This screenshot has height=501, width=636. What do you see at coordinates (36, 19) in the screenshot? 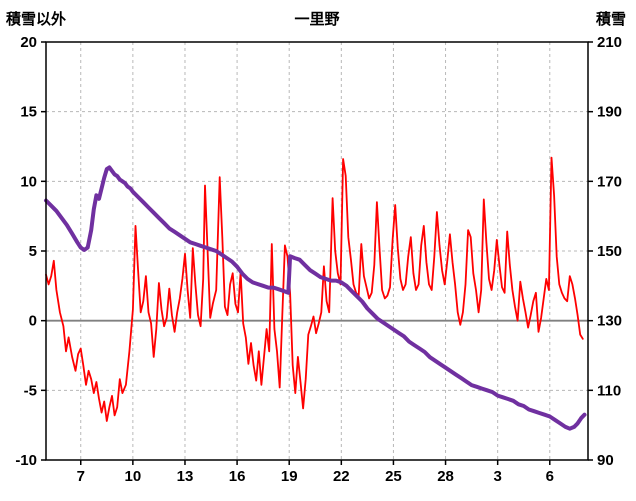
I see `left-axis-title: 積雪以外` at bounding box center [36, 19].